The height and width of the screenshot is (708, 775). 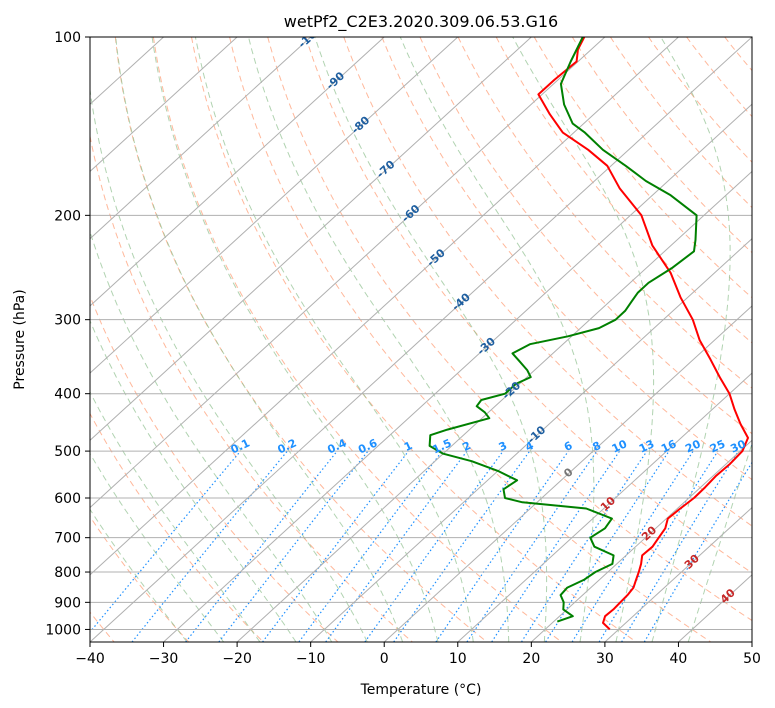 What do you see at coordinates (421, 22) in the screenshot?
I see `chart-title: wetPf2_C2E3.2020.309.06.53.G16` at bounding box center [421, 22].